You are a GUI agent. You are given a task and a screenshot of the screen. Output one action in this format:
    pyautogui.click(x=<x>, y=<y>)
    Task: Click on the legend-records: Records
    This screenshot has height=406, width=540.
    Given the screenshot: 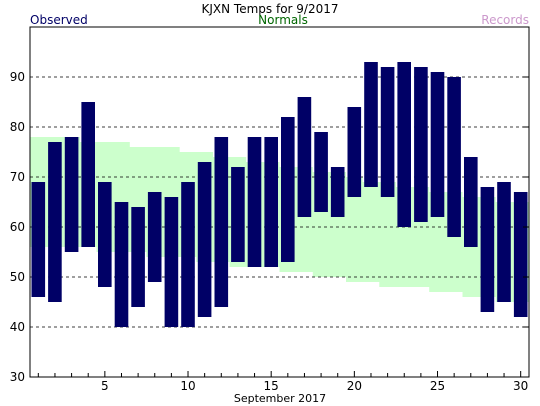 What is the action you would take?
    pyautogui.click(x=505, y=20)
    